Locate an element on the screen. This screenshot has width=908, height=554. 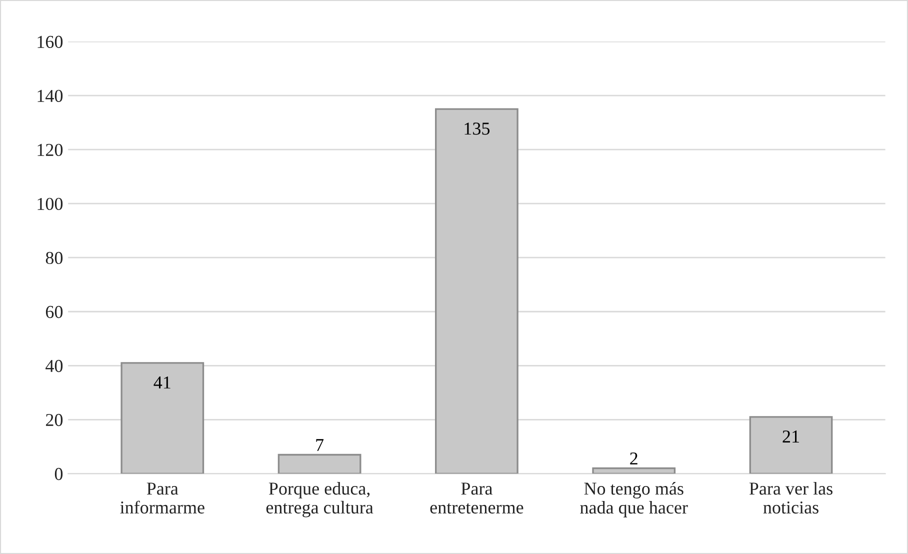
x-tick-label: Para ver las noticias is located at coordinates (790, 498).